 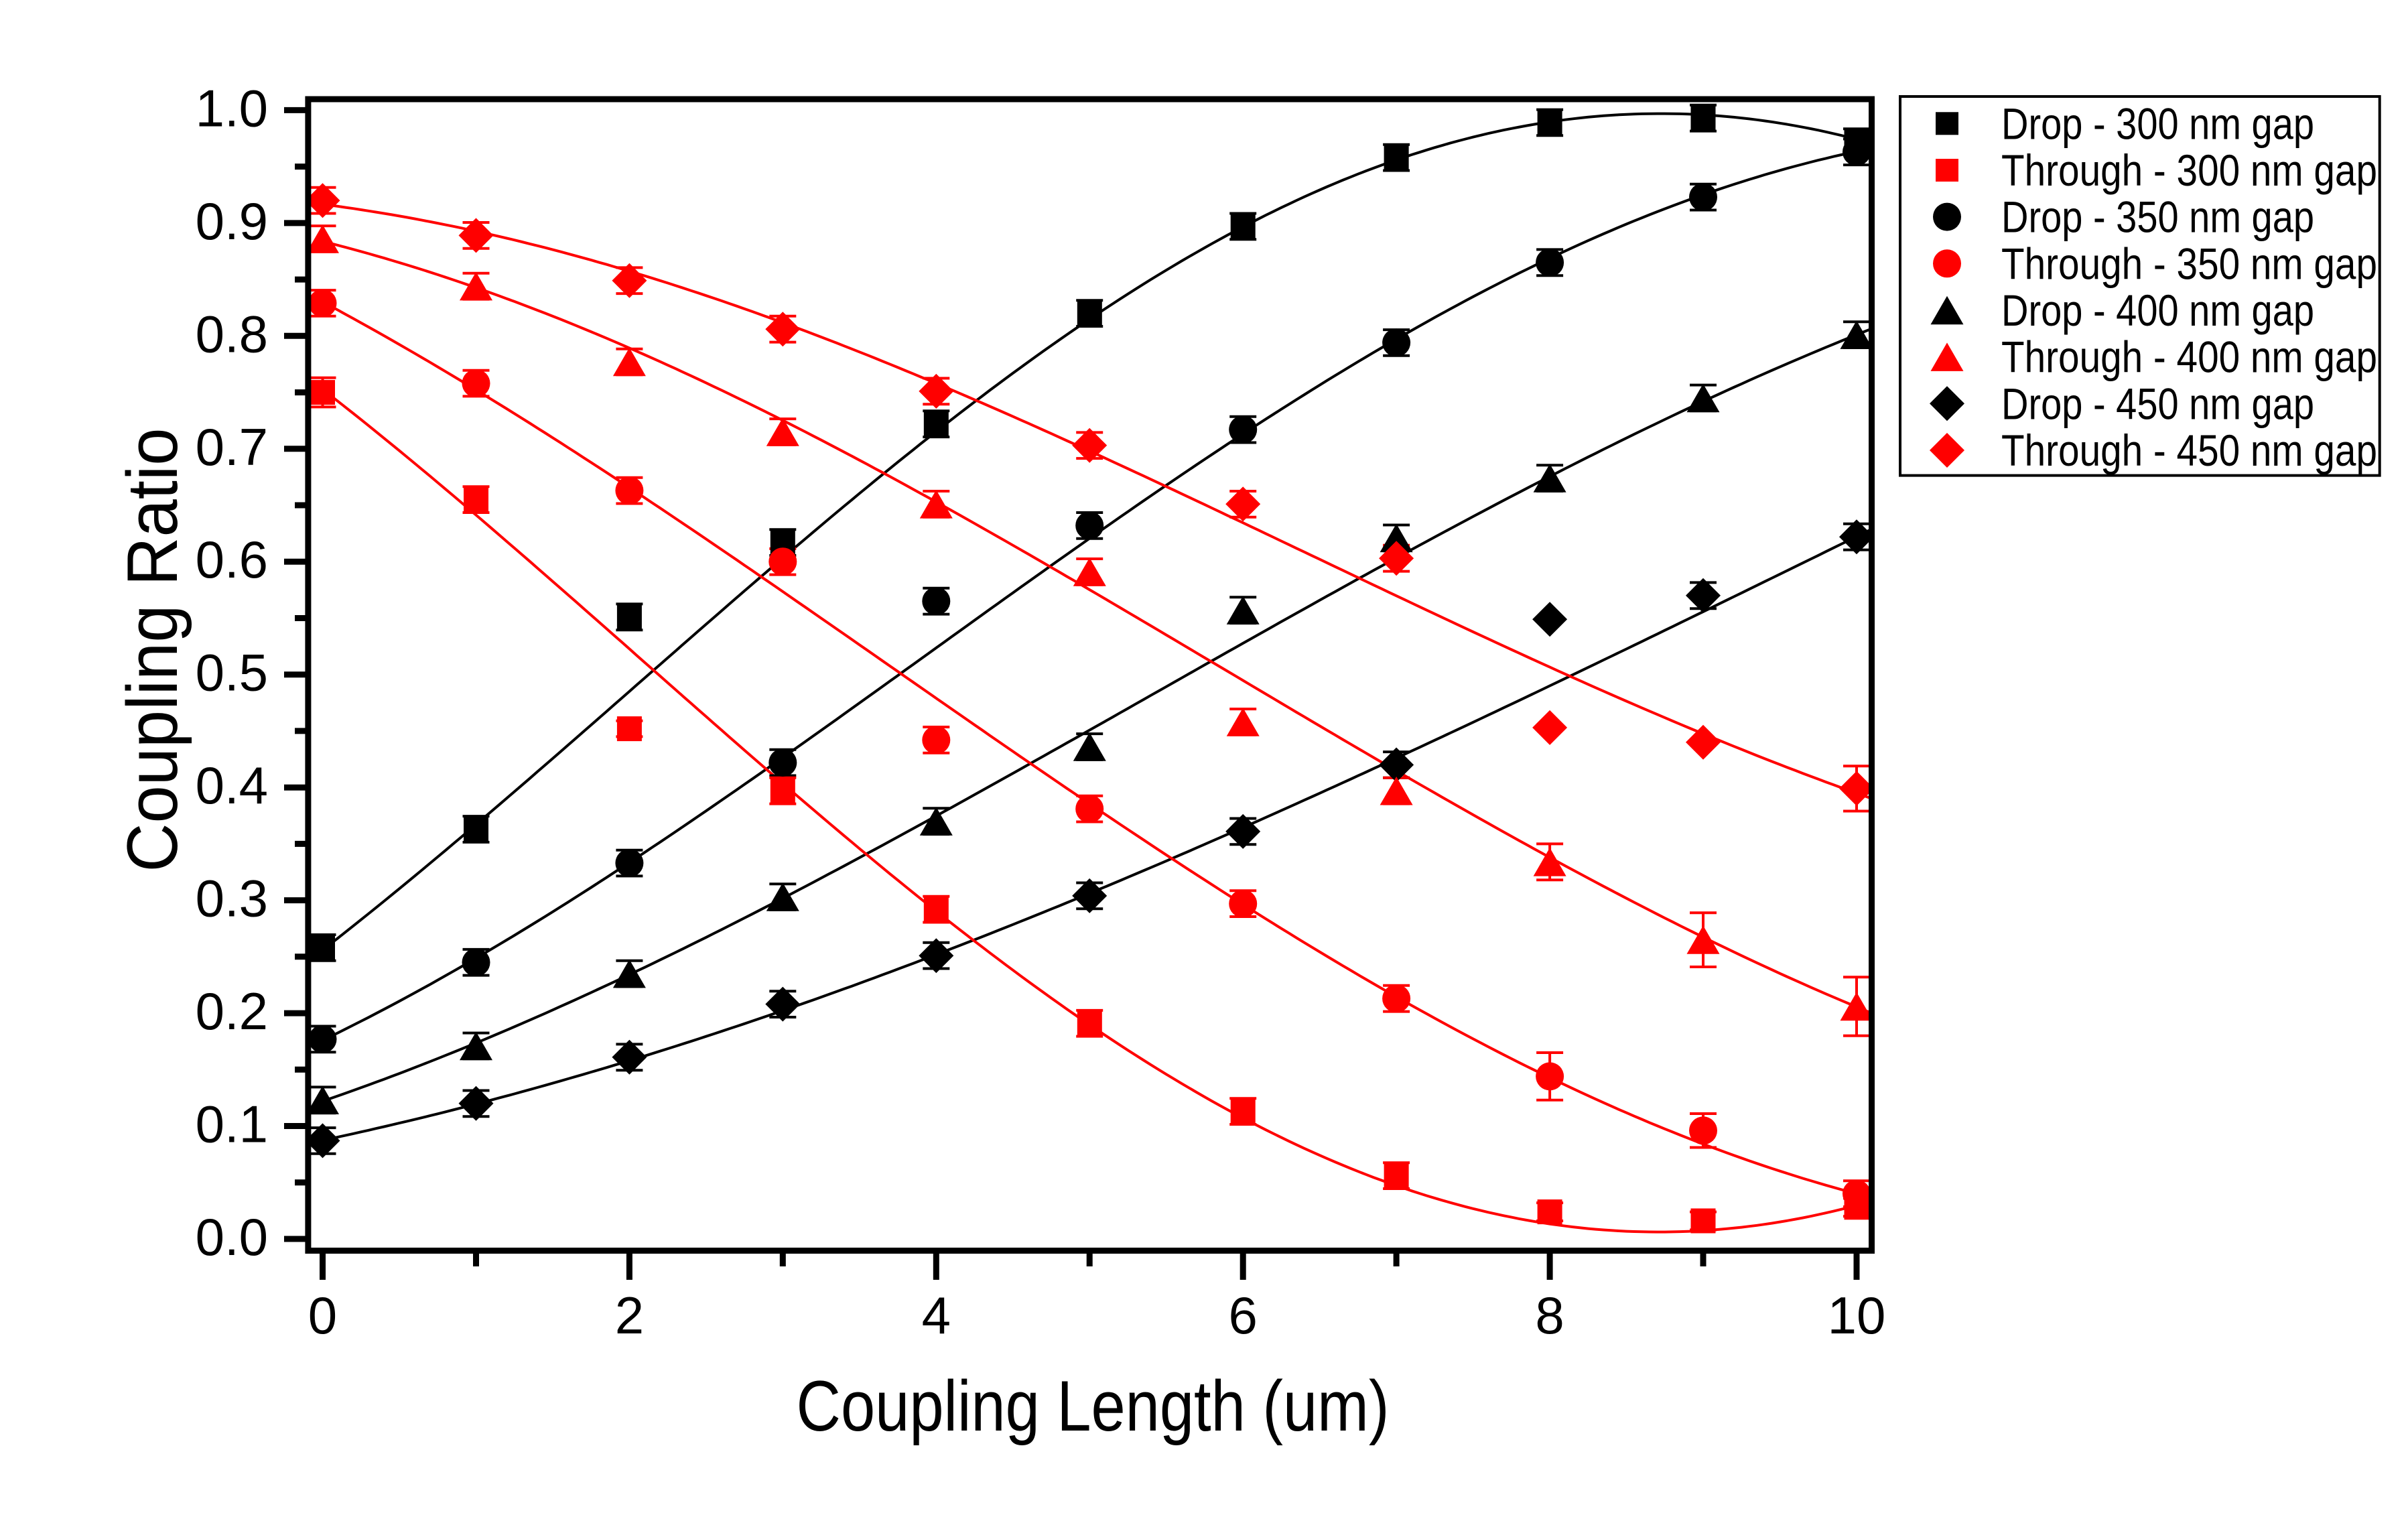 I want to click on svg-text: 8, so click(x=1549, y=1315).